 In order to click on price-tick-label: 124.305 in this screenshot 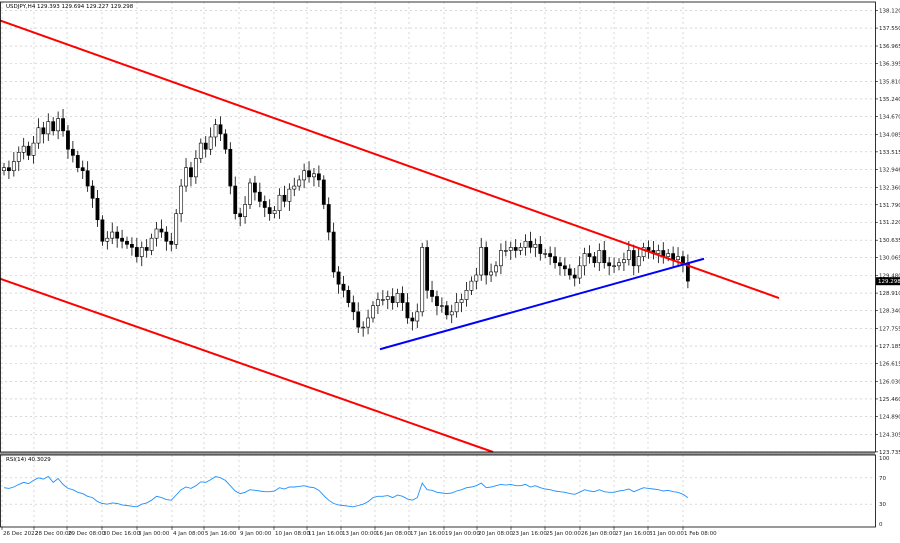, I will do `click(889, 435)`.